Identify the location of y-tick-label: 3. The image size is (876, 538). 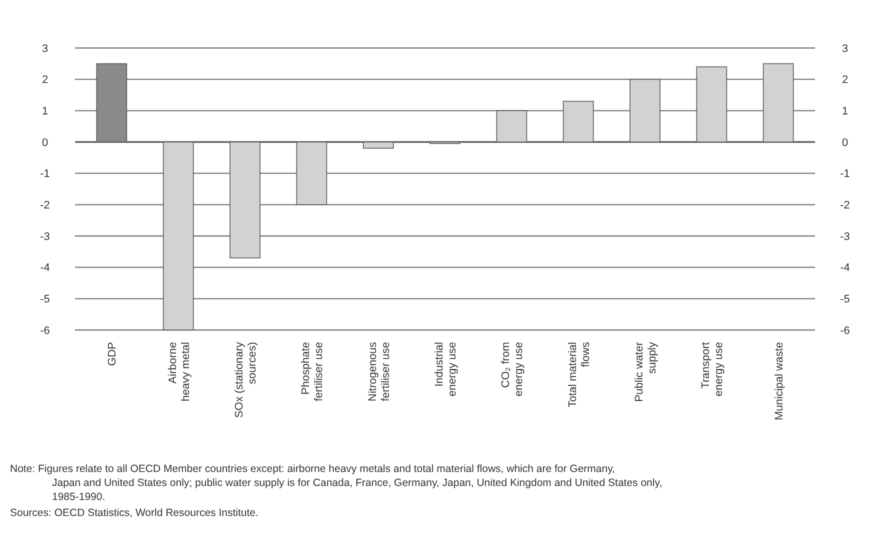
(45, 48).